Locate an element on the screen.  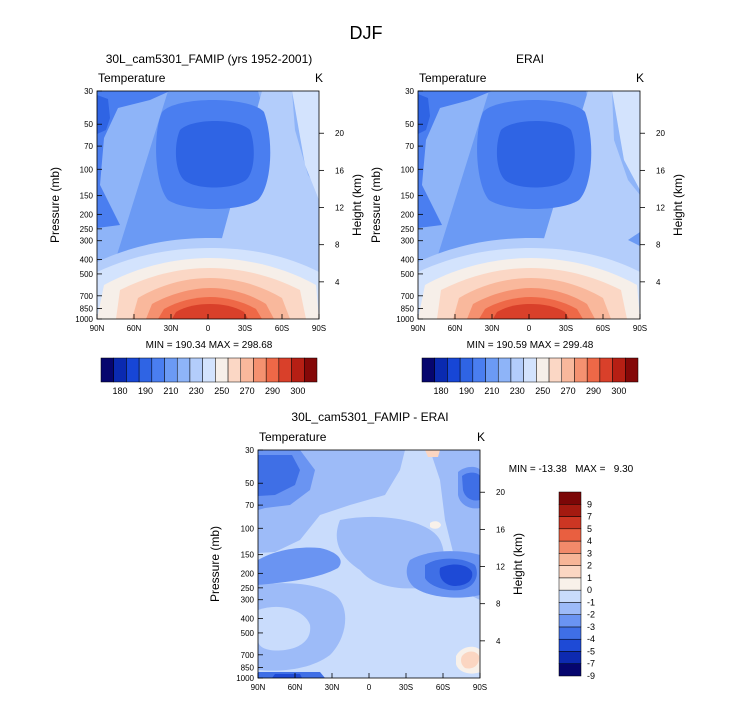
x-tick-label: 30S is located at coordinates (406, 687).